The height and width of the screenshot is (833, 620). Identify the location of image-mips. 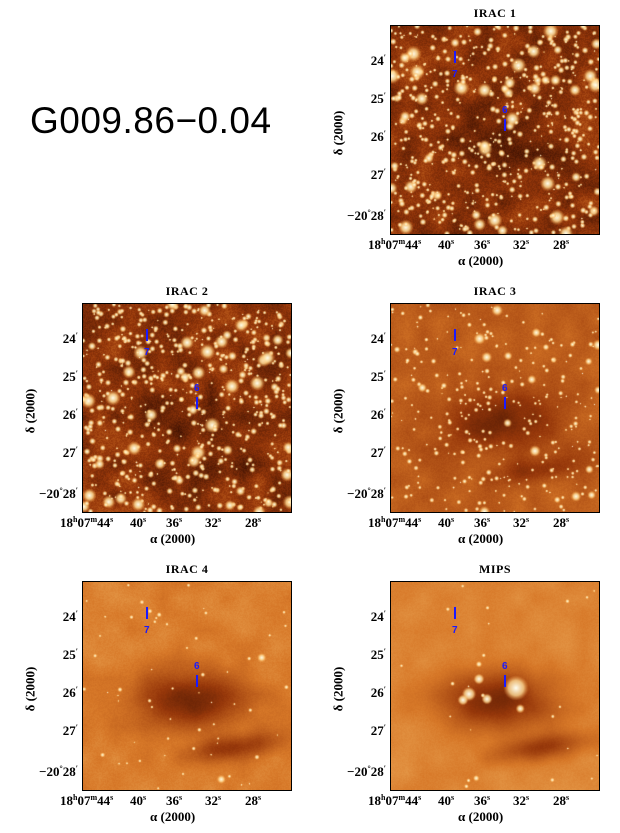
(495, 686).